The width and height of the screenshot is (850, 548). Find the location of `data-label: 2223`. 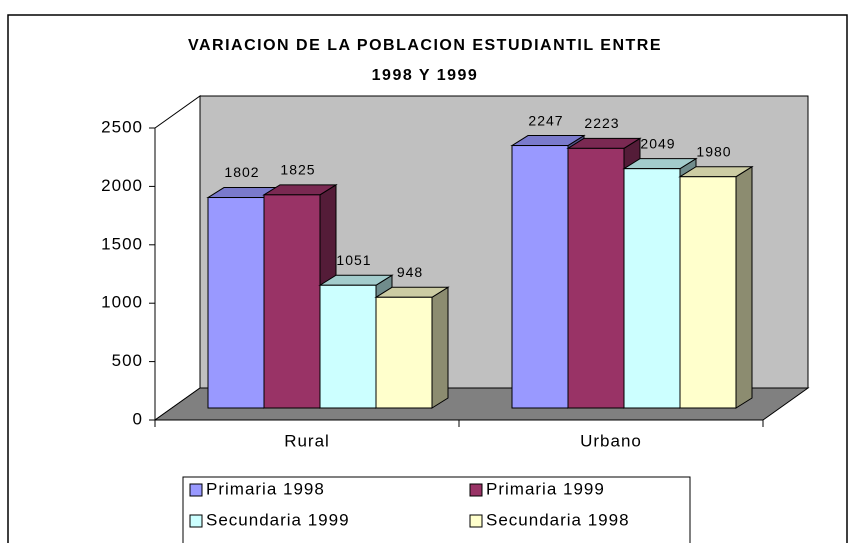

data-label: 2223 is located at coordinates (601, 123).